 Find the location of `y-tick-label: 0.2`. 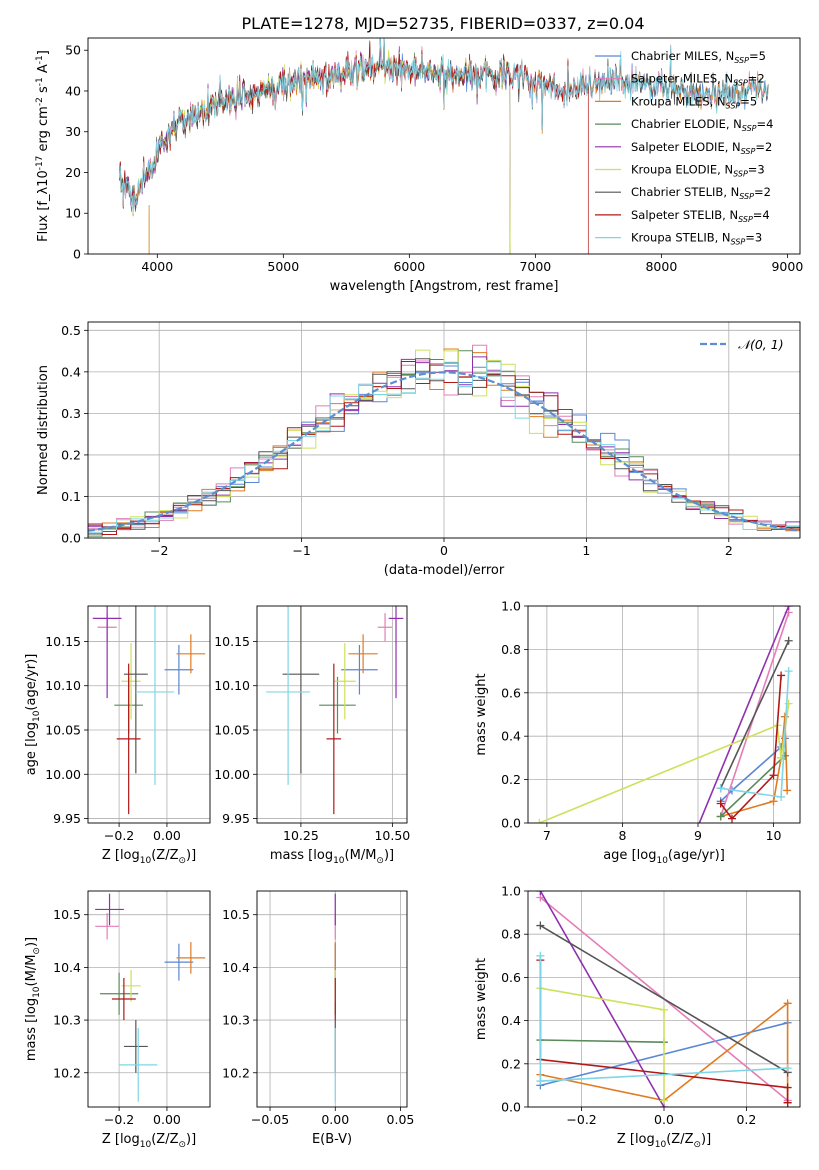

y-tick-label: 0.2 is located at coordinates (71, 454).